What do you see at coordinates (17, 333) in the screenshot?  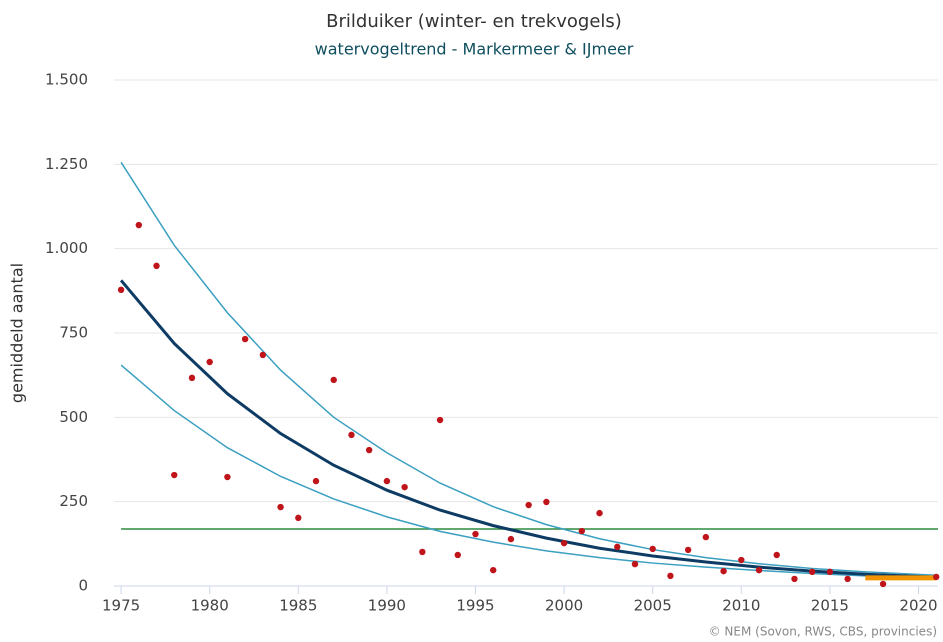 I see `y-axis-label: gemiddeld aantal` at bounding box center [17, 333].